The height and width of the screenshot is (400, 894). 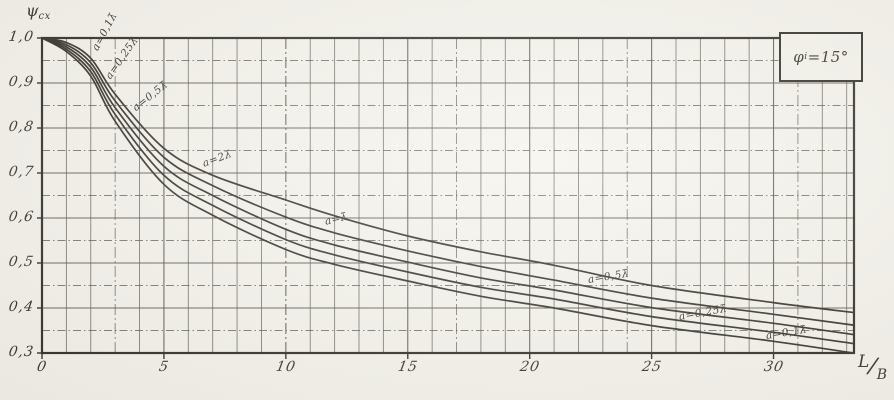 I want to click on x-tick-label: 10, so click(x=286, y=367).